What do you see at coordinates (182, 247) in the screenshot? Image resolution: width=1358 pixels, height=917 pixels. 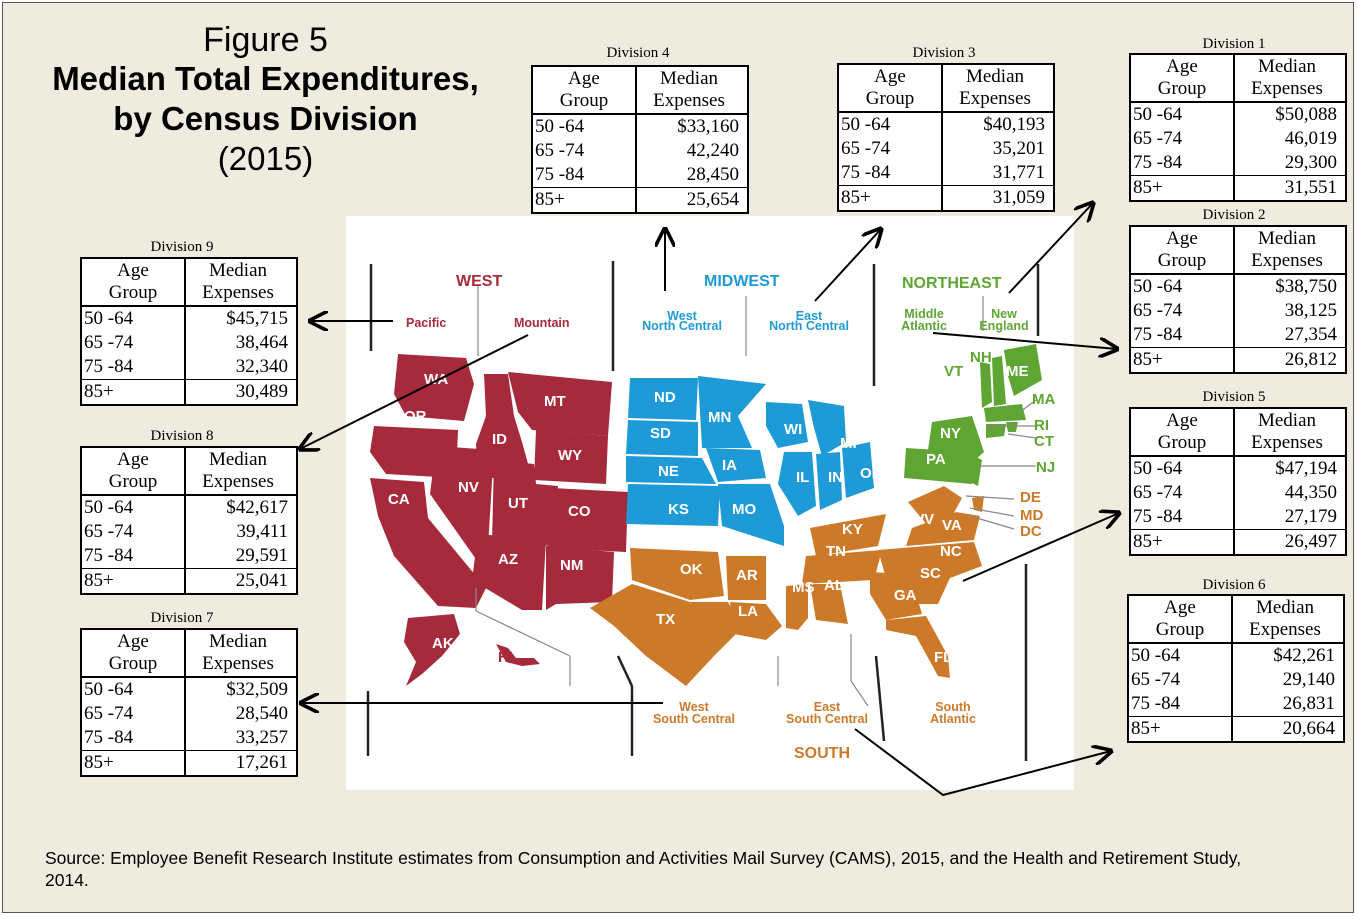 I see `division-9-label: Division 9` at bounding box center [182, 247].